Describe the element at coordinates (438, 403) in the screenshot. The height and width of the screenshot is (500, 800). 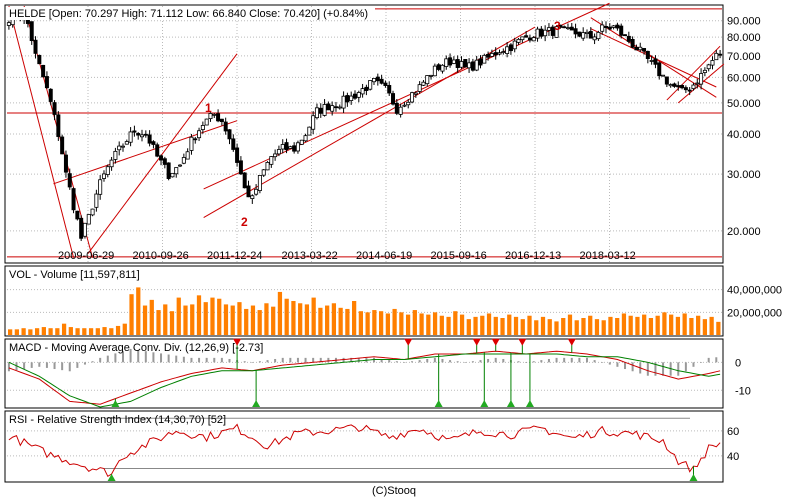
I see `macd-buy-marker` at that location.